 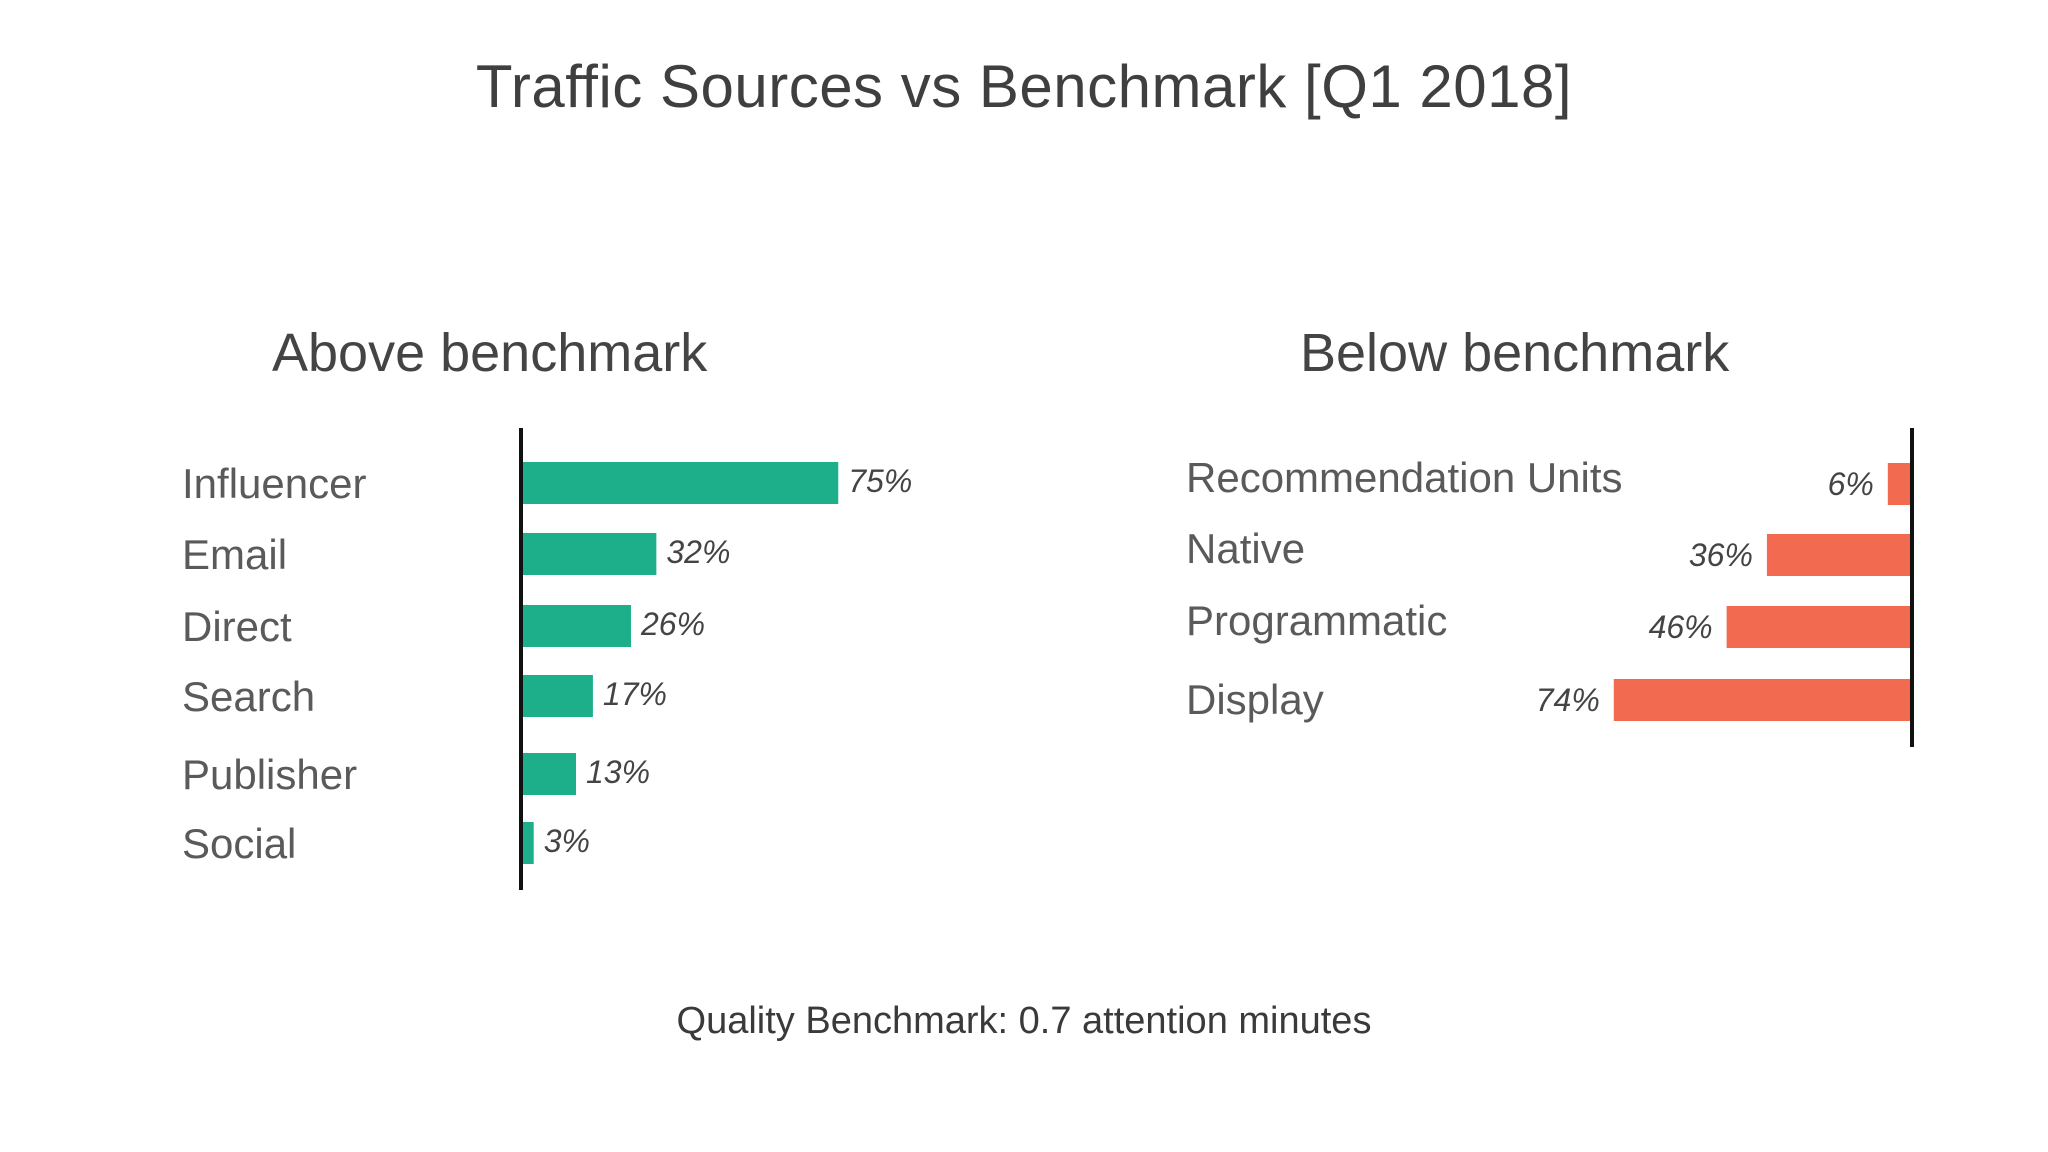 I want to click on value-label-5: 3%, so click(x=567, y=841).